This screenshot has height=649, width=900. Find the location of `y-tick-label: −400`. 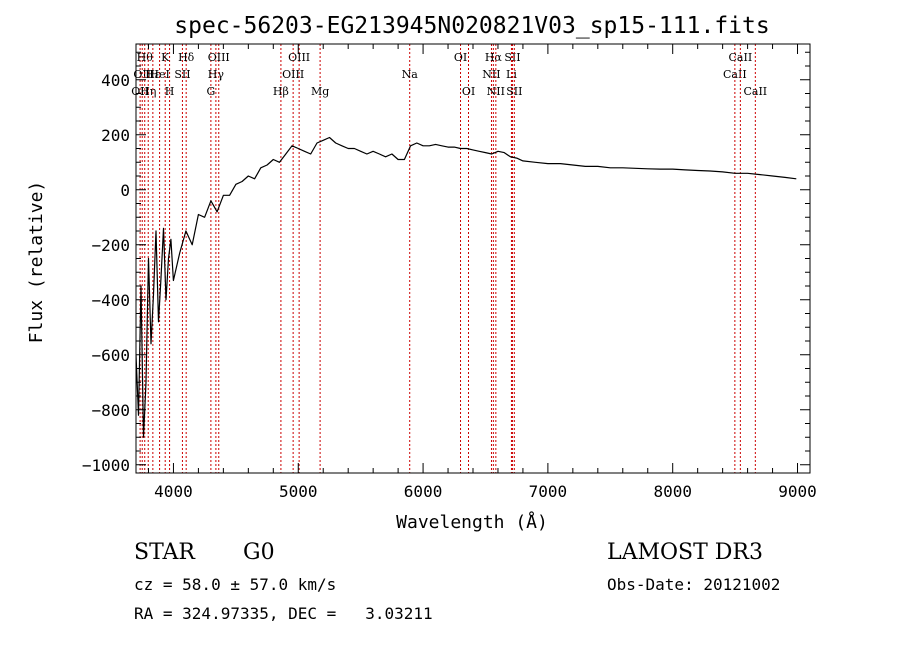

y-tick-label: −400 is located at coordinates (110, 300).